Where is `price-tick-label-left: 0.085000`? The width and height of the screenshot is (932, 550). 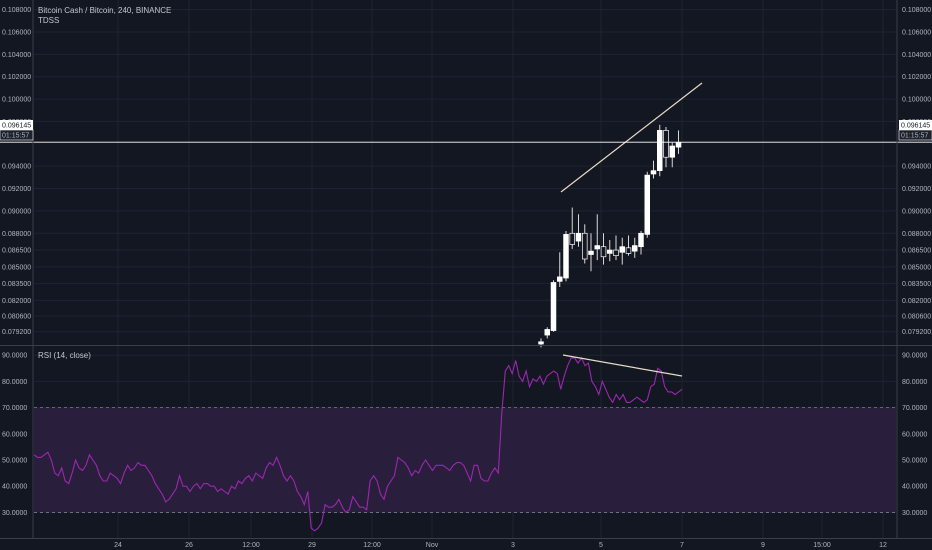
price-tick-label-left: 0.085000 is located at coordinates (16, 267).